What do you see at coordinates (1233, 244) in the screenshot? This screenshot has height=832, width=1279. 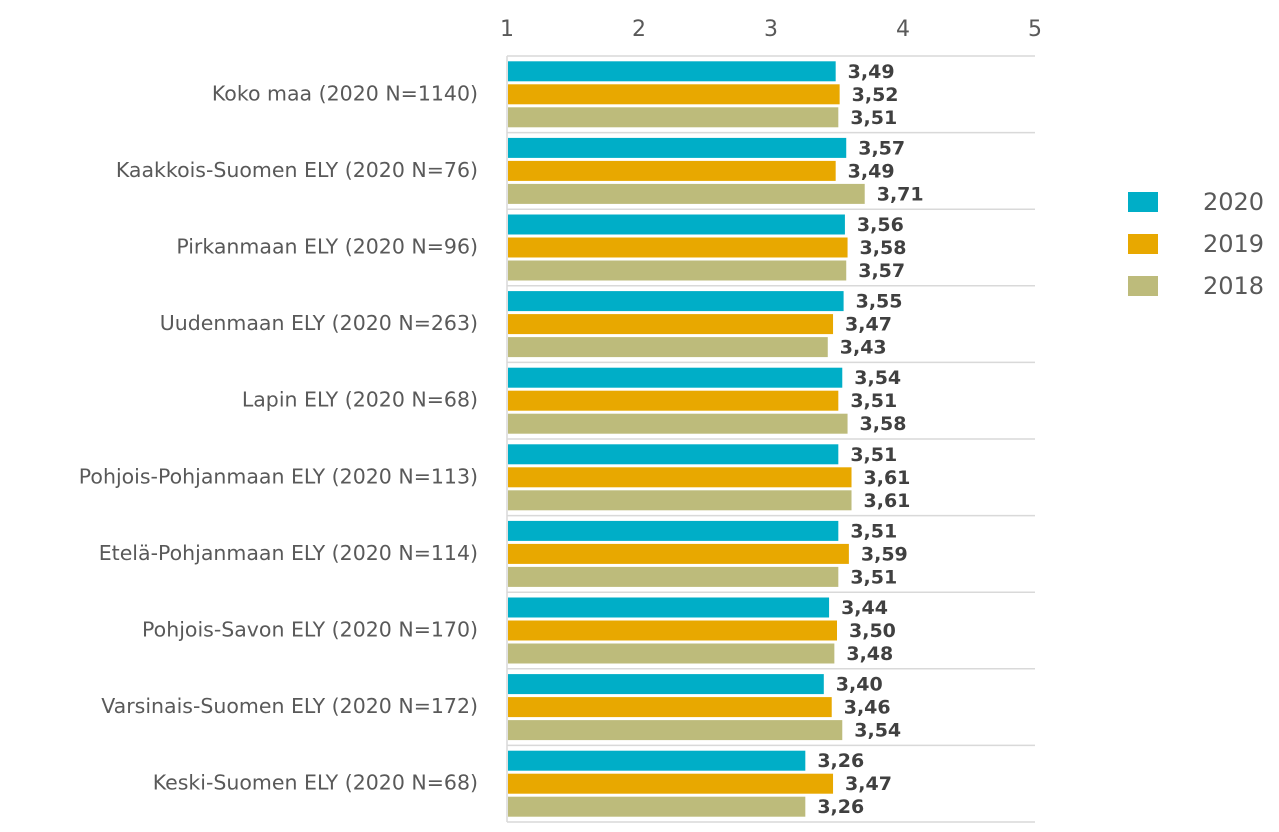 I see `legend-label-2019: 2019` at bounding box center [1233, 244].